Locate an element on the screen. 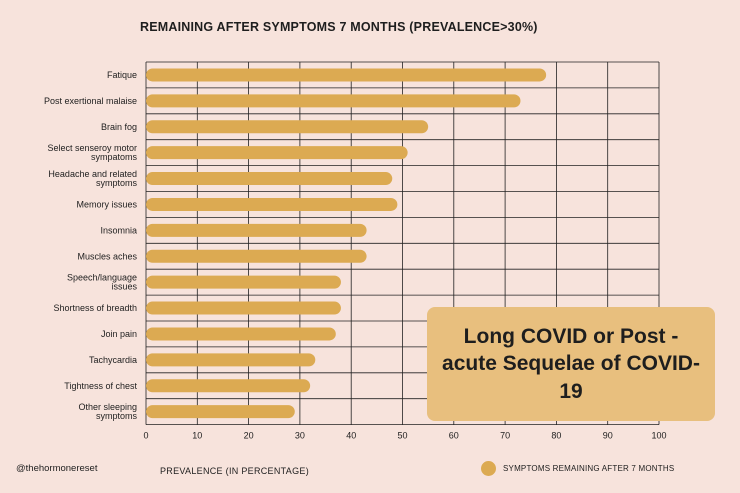  x-tick-label: 80 is located at coordinates (556, 436).